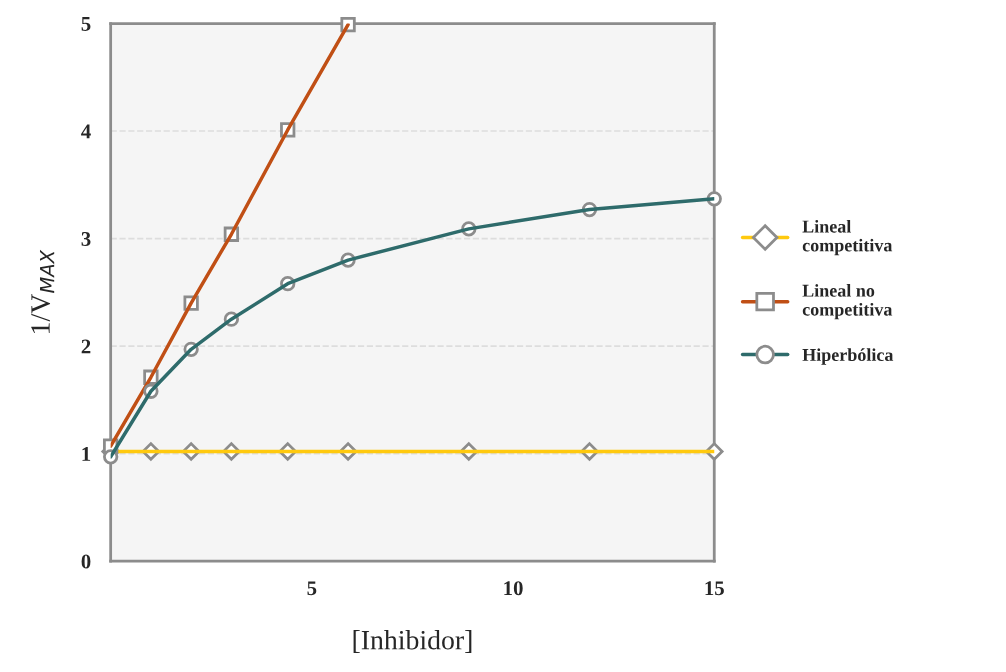  Describe the element at coordinates (43, 291) in the screenshot. I see `y-axis-title: 1/V$_{MAX}$` at that location.